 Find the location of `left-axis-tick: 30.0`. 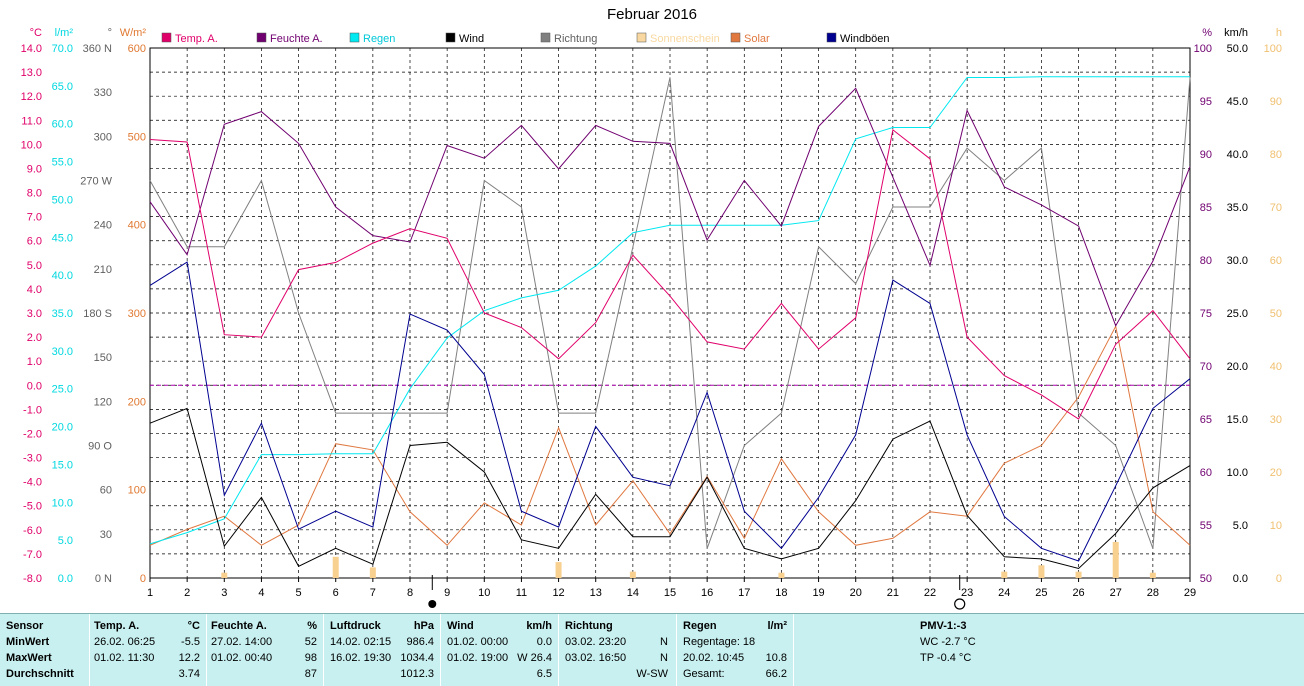

left-axis-tick: 30.0 is located at coordinates (62, 352).